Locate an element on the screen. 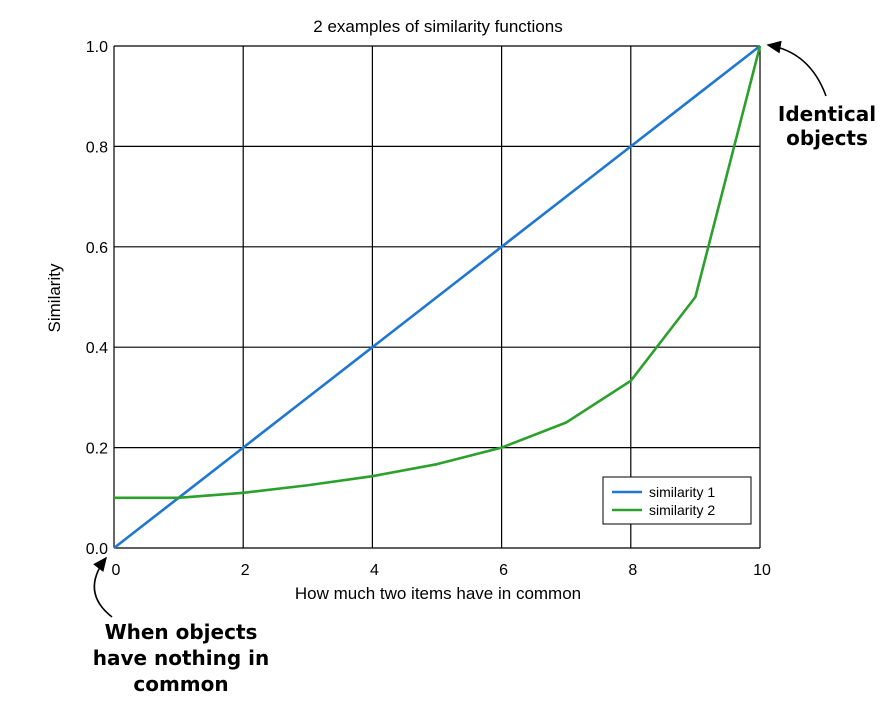  annotation-identical-objects: Identical objects is located at coordinates (821, 95).